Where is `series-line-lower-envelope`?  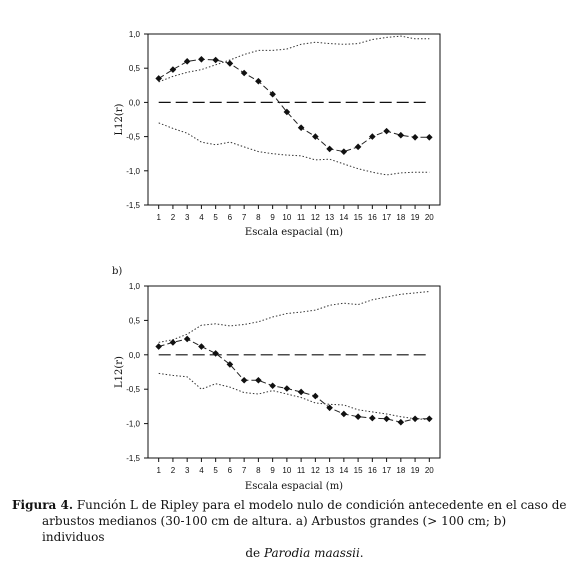
series-line-lower-envelope is located at coordinates (294, 149).